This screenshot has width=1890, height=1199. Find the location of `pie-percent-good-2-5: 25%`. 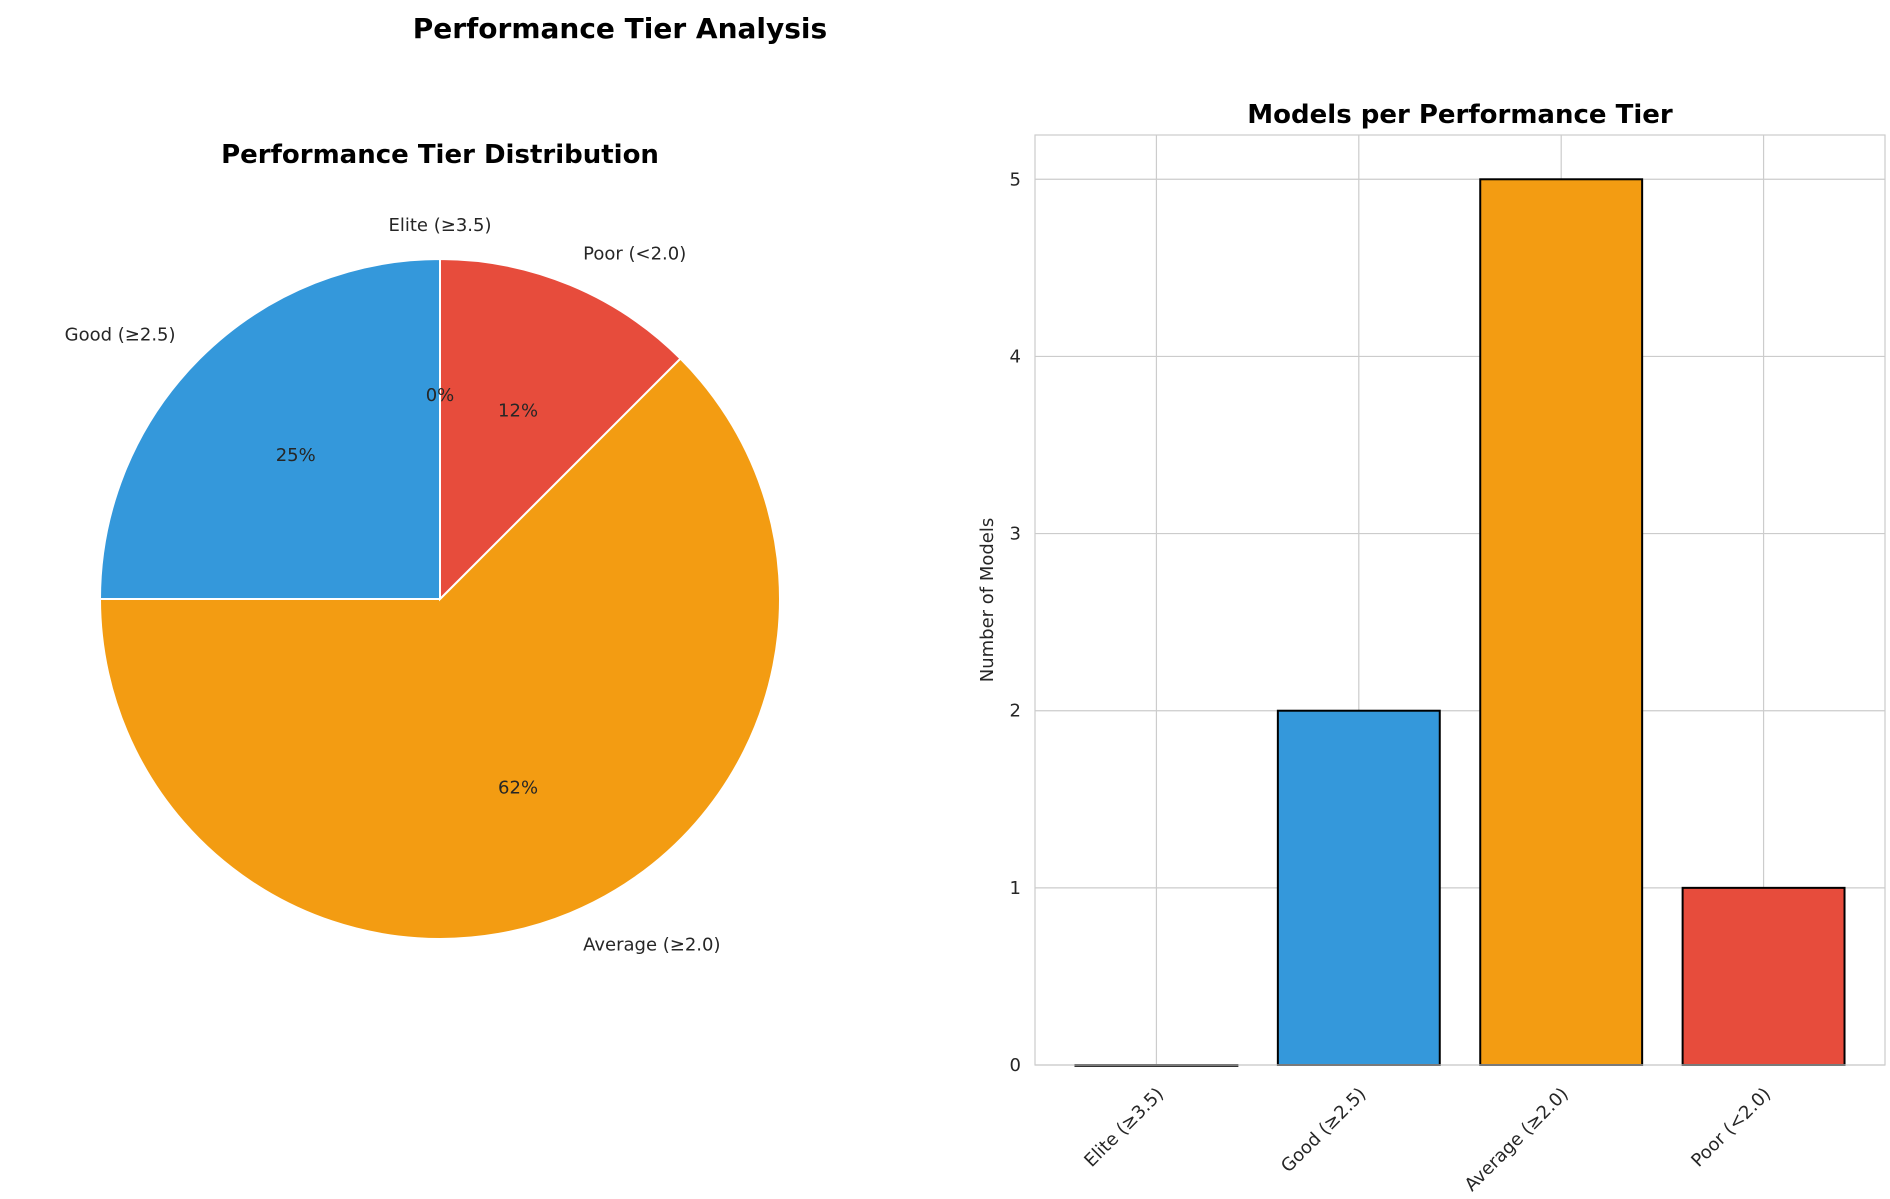

pie-percent-good-2-5: 25% is located at coordinates (296, 455).